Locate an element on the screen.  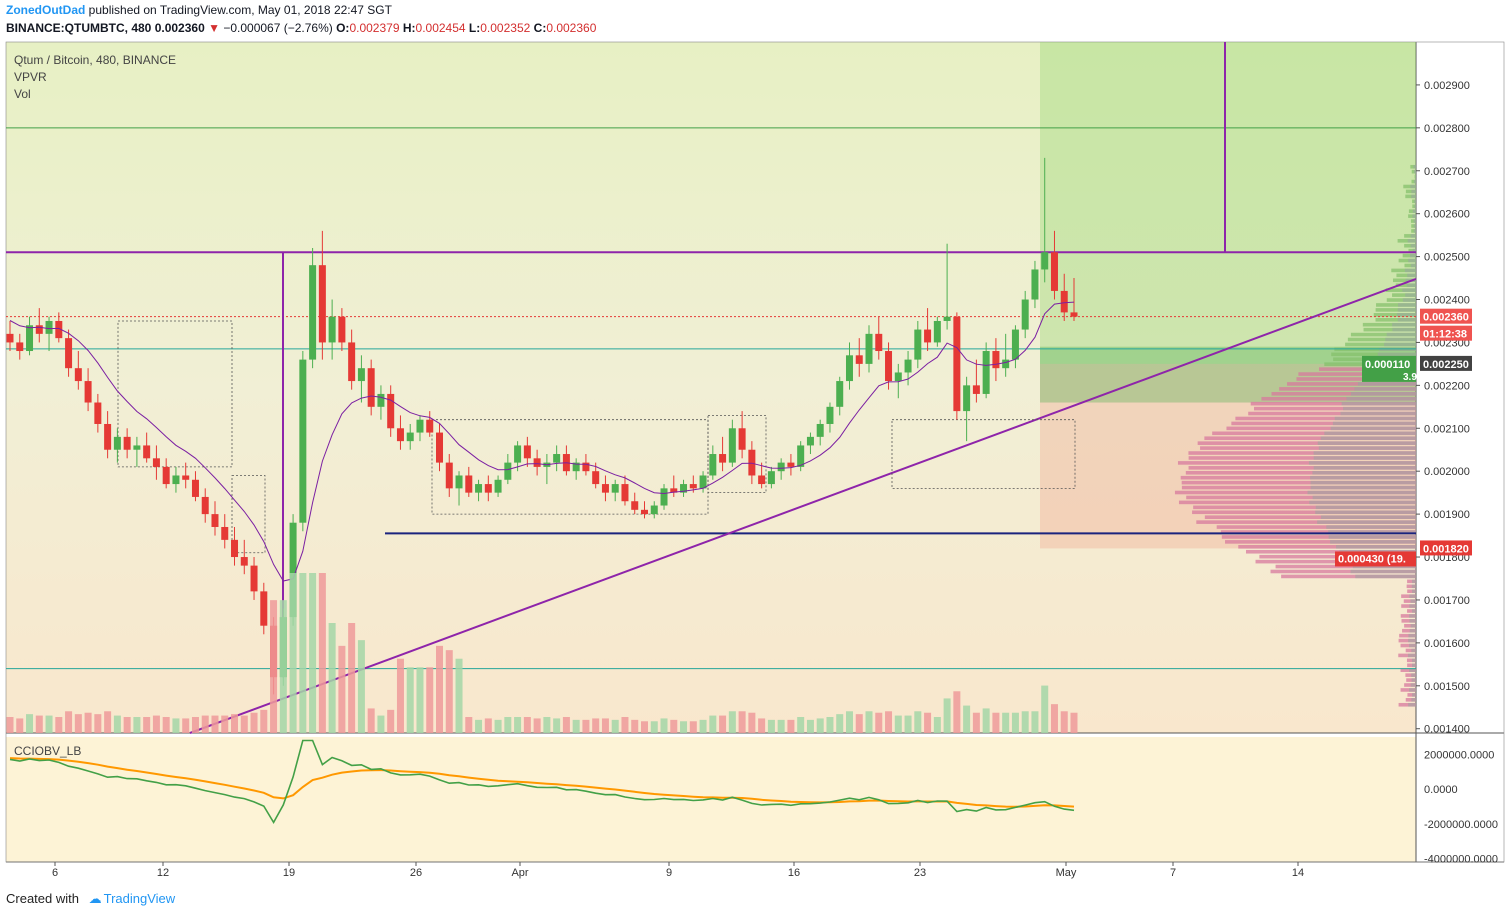
time-tick-label: 9 is located at coordinates (669, 873).